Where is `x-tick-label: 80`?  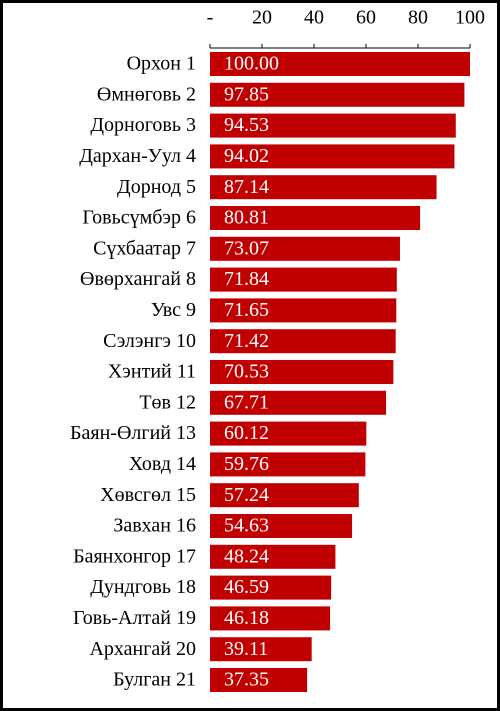
x-tick-label: 80 is located at coordinates (418, 18).